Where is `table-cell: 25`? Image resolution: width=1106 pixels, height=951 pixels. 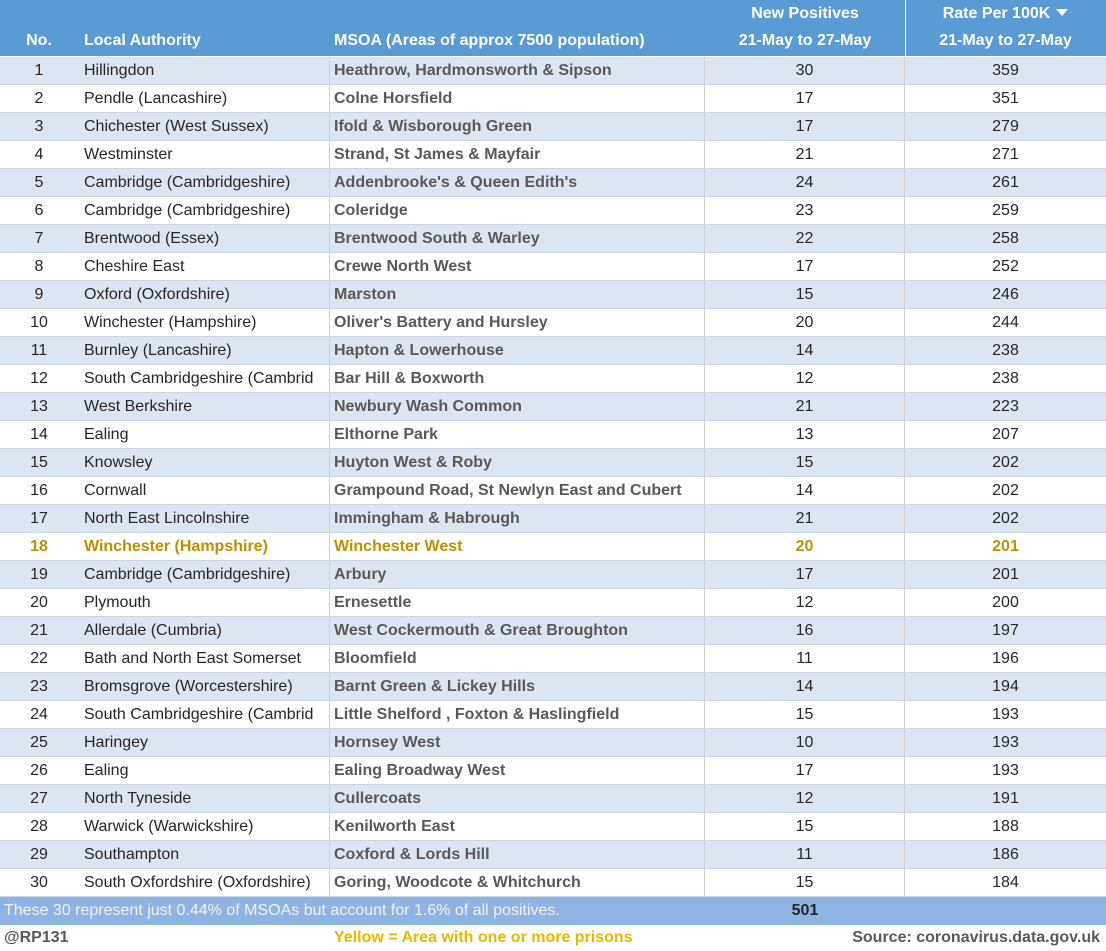 table-cell: 25 is located at coordinates (39, 742).